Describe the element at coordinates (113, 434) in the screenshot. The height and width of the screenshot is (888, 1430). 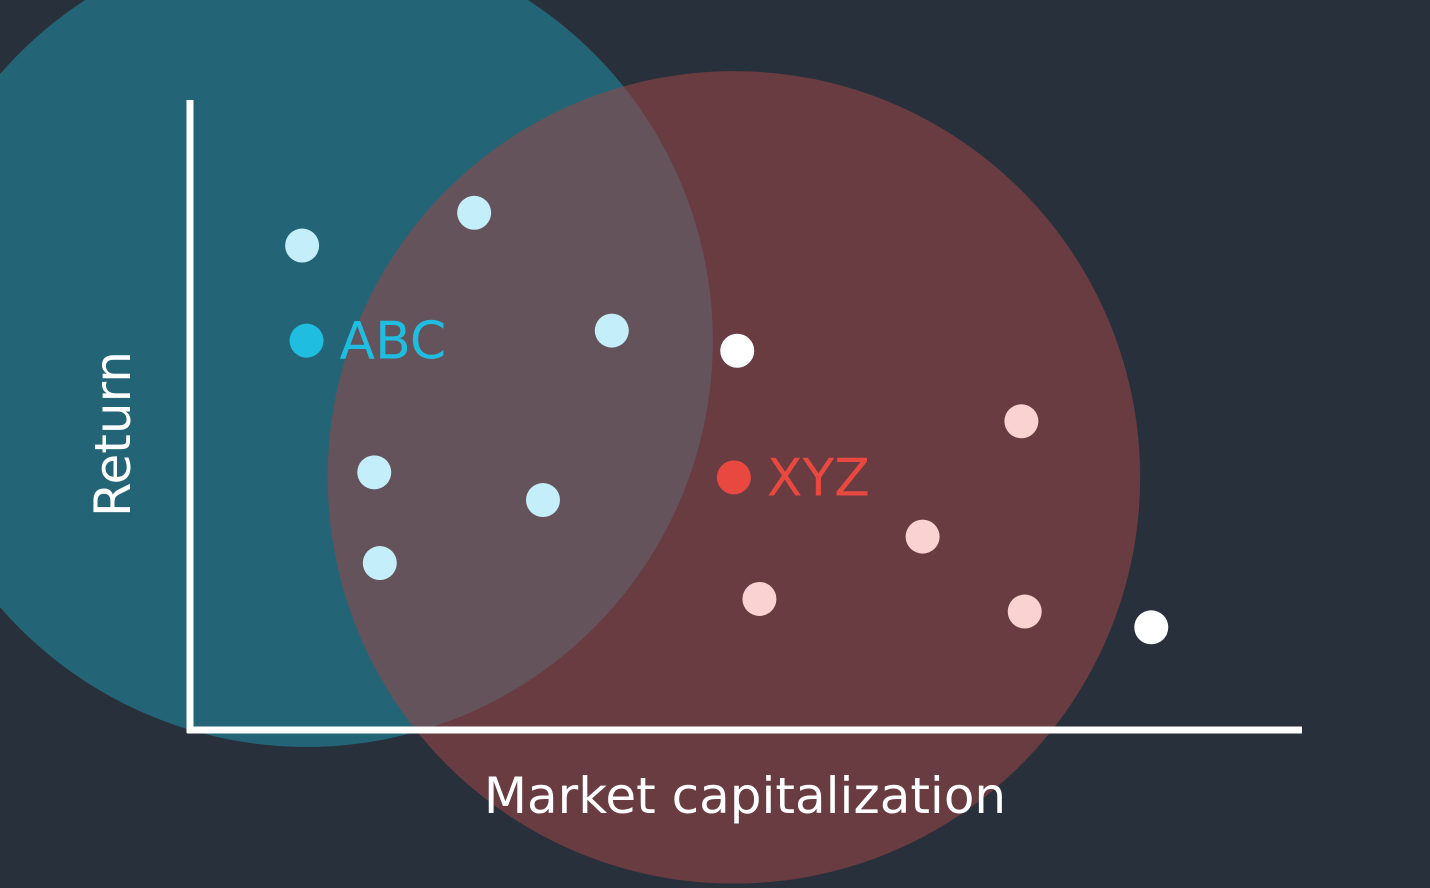
I see `y-axis-label: Return` at that location.